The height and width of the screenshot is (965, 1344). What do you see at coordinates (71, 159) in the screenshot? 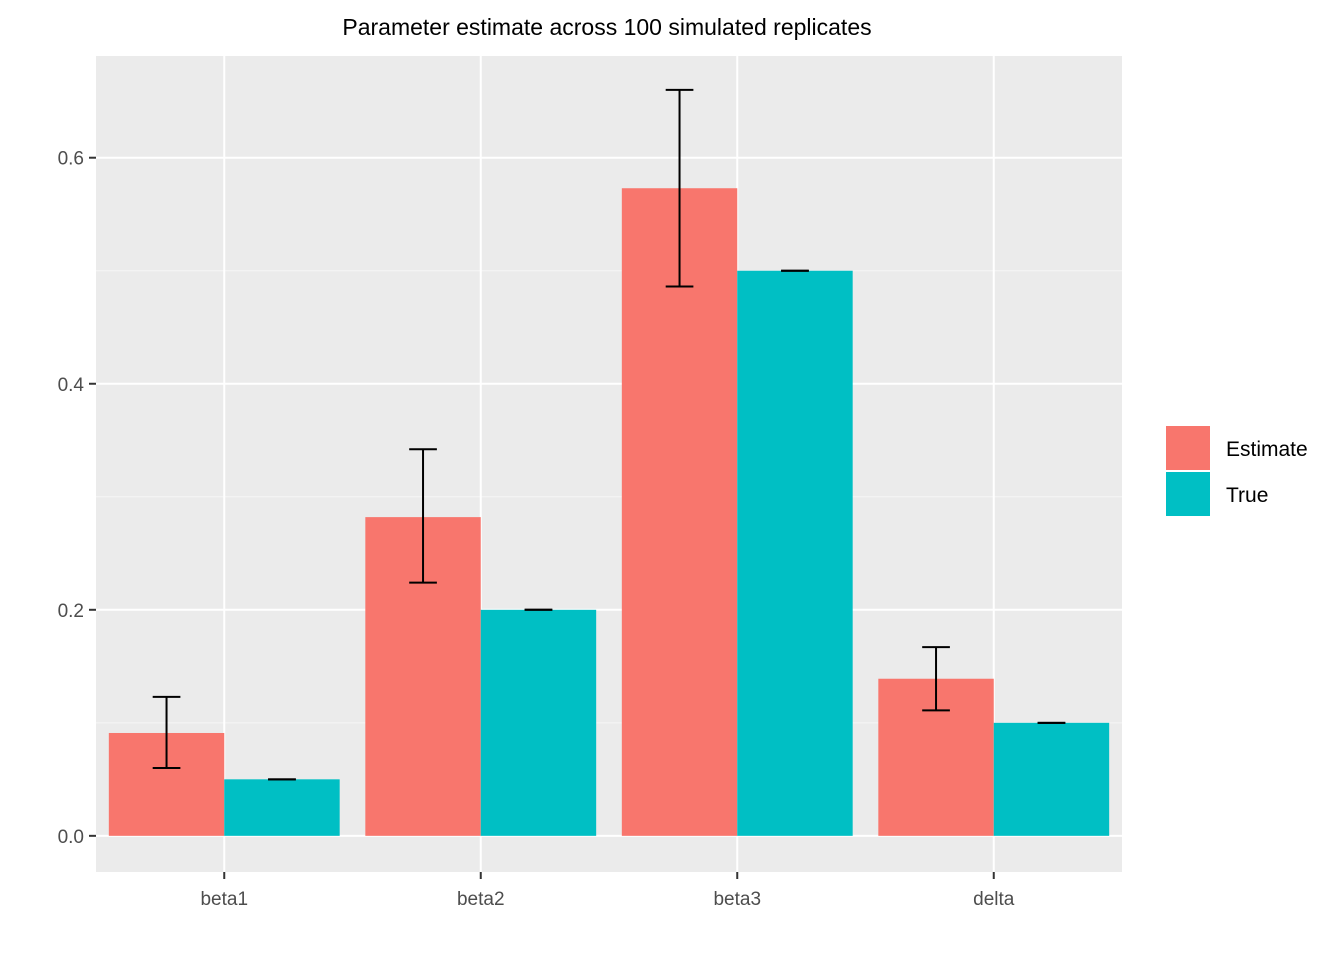
I see `y-tick-label: 0.6` at bounding box center [71, 159].